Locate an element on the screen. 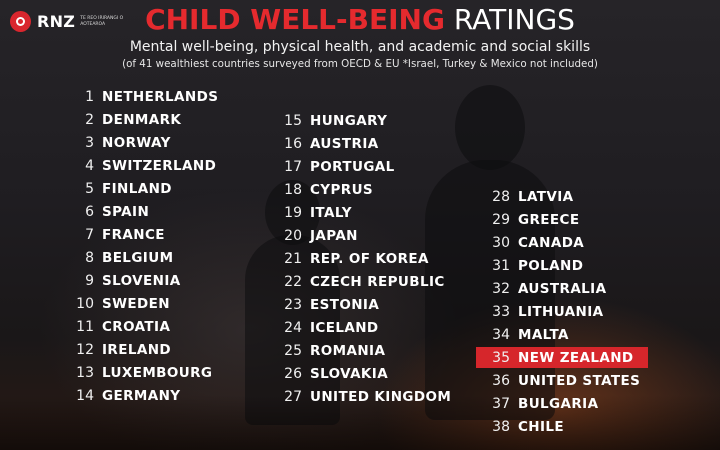 This screenshot has width=720, height=450. rank-number: 6 is located at coordinates (89, 211).